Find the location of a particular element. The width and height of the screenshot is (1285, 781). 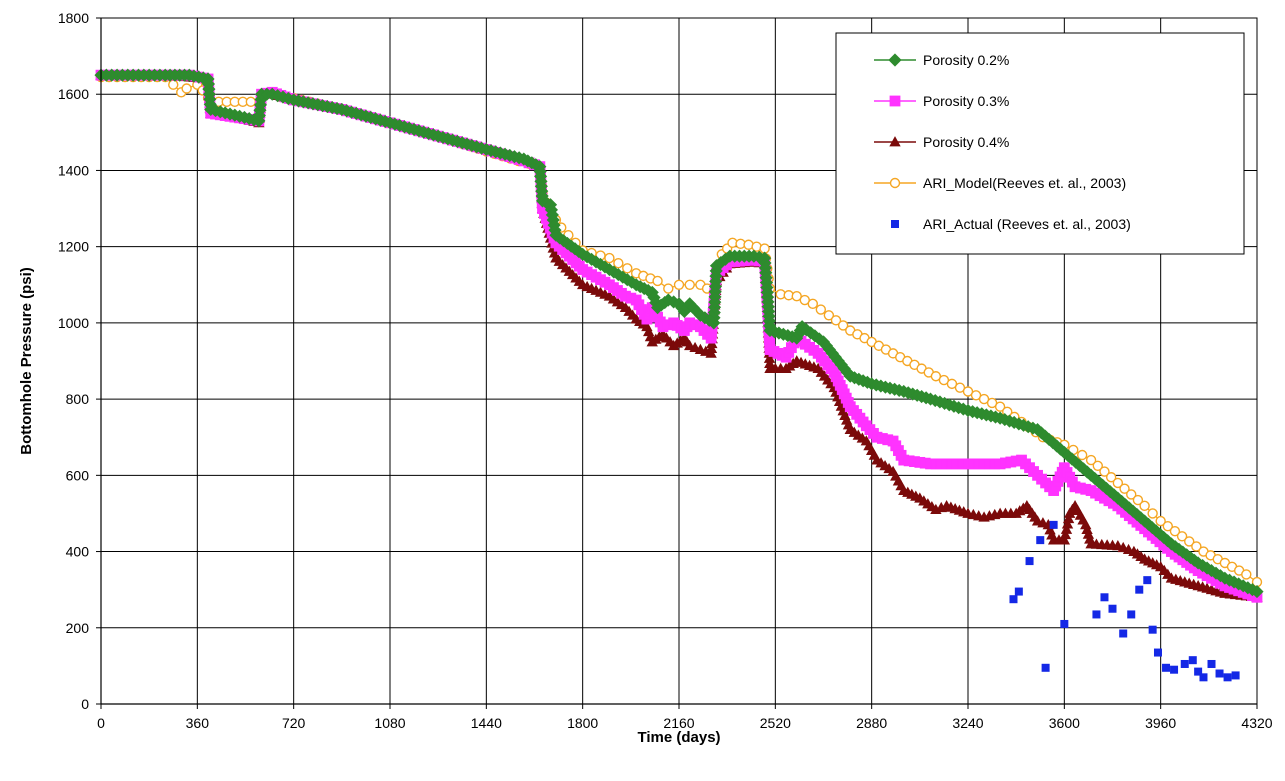

legend-item: ARI_Actual (Reeves et. al., 2003) is located at coordinates (1011, 224).